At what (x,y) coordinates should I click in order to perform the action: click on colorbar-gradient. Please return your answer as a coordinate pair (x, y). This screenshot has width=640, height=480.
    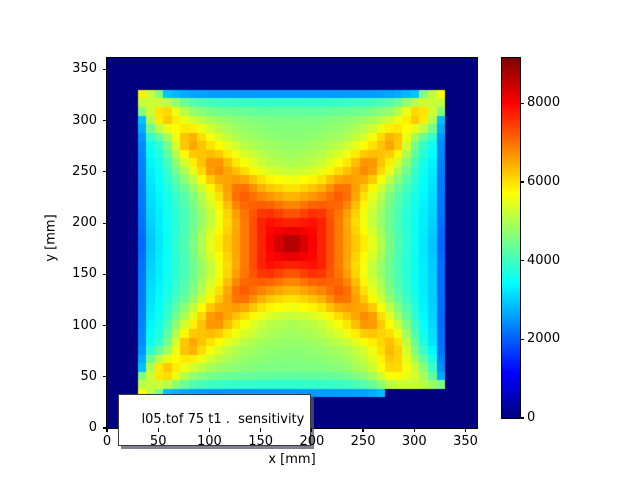
    Looking at the image, I should click on (511, 238).